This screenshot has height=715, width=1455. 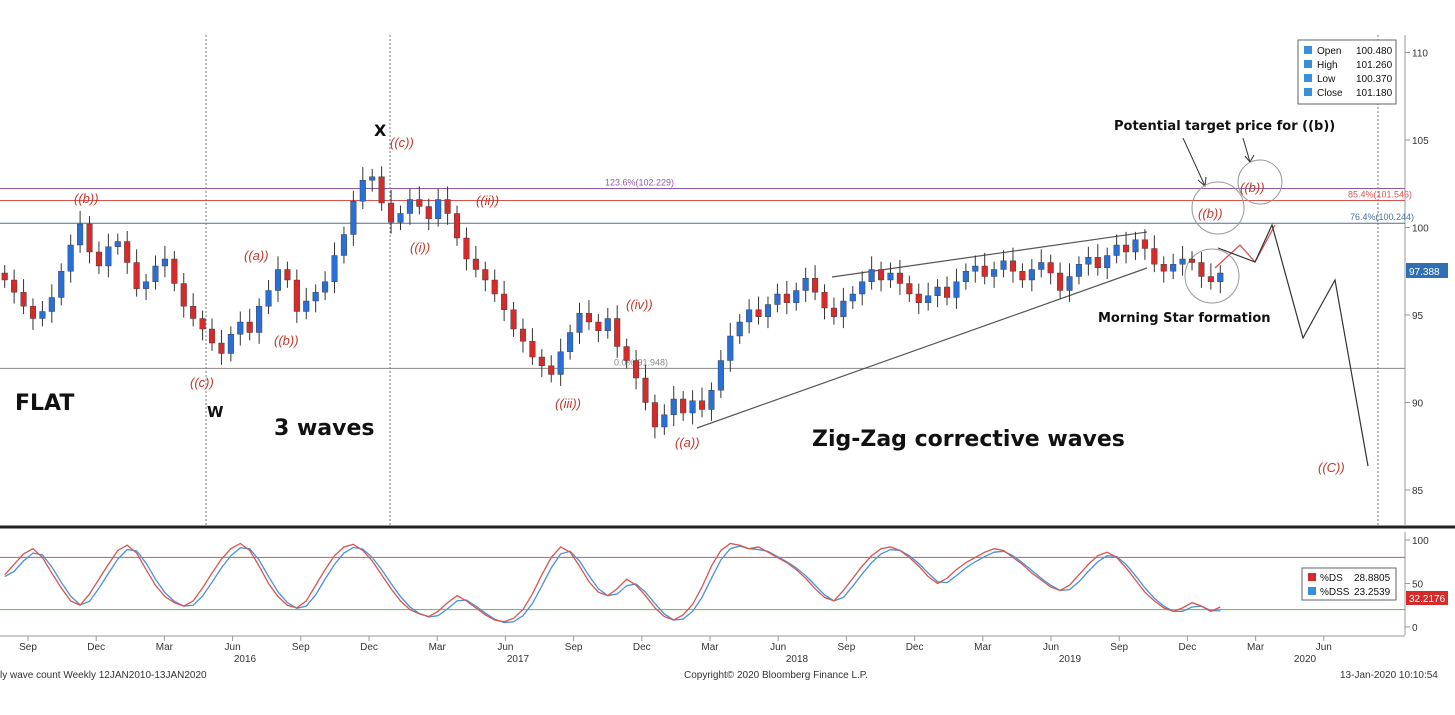 What do you see at coordinates (612, 584) in the screenshot?
I see `osc-dss-line` at bounding box center [612, 584].